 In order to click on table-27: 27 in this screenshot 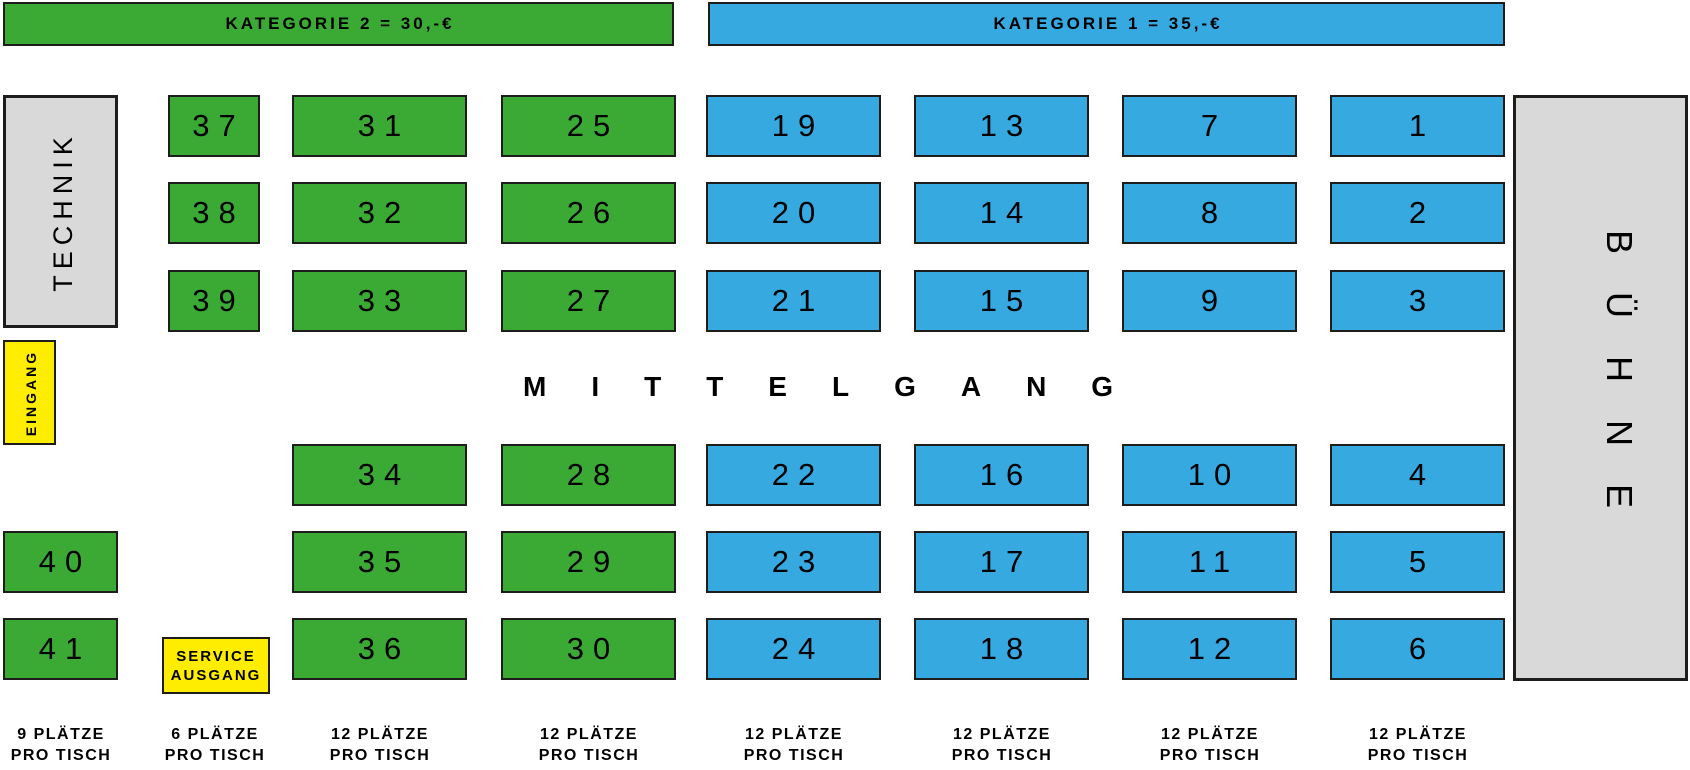, I will do `click(588, 301)`.